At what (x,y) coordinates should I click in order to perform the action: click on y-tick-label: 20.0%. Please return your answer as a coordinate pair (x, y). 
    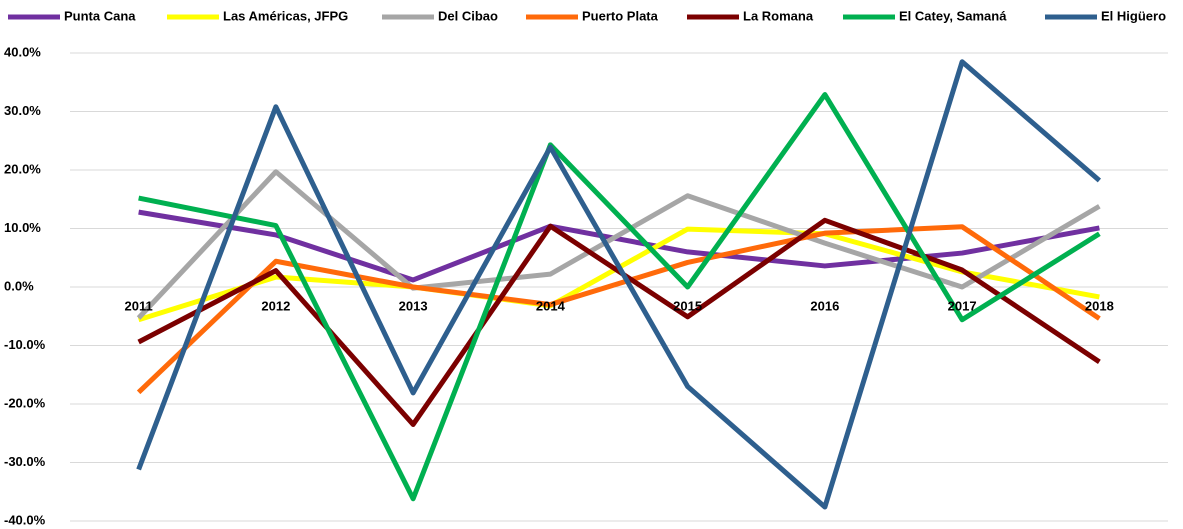
    Looking at the image, I should click on (22, 168).